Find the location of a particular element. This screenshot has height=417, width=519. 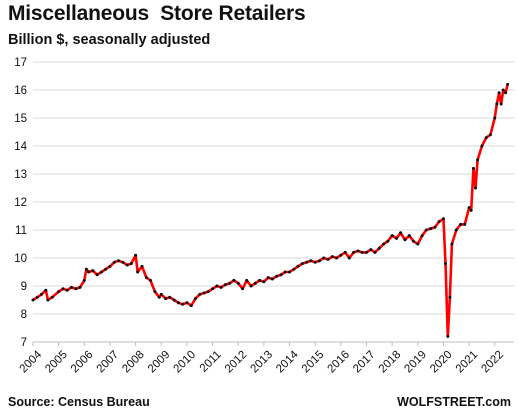

y-tick-label: 10 is located at coordinates (20, 259).